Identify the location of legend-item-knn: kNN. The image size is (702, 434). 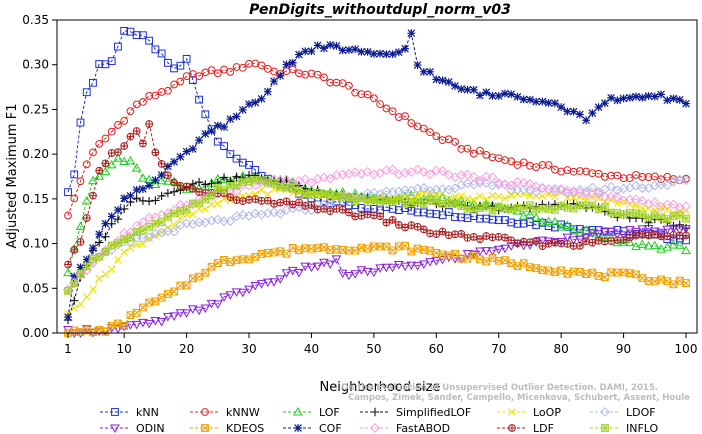
(129, 412).